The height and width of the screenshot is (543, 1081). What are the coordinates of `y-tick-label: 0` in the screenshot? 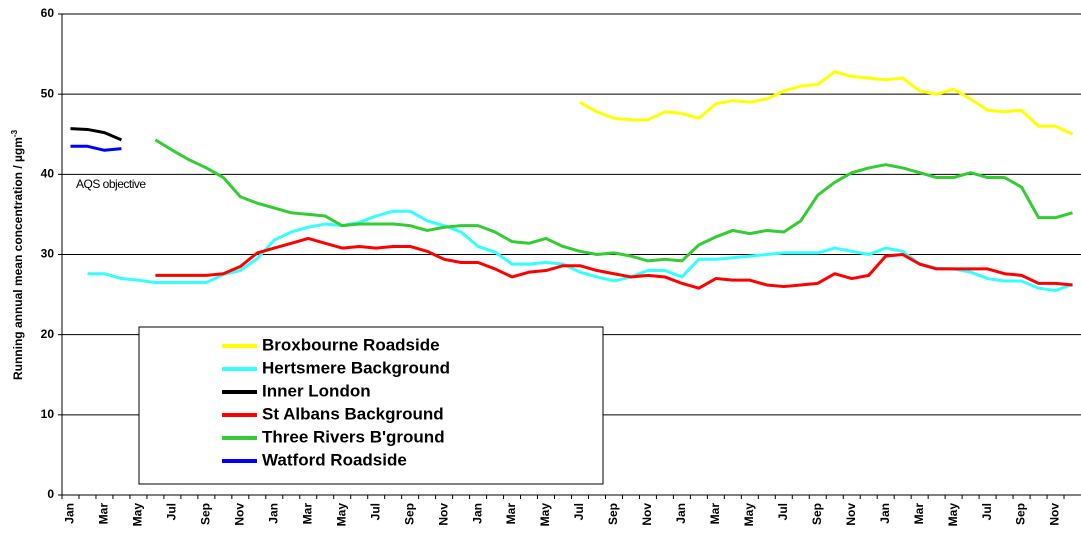 It's located at (50, 494).